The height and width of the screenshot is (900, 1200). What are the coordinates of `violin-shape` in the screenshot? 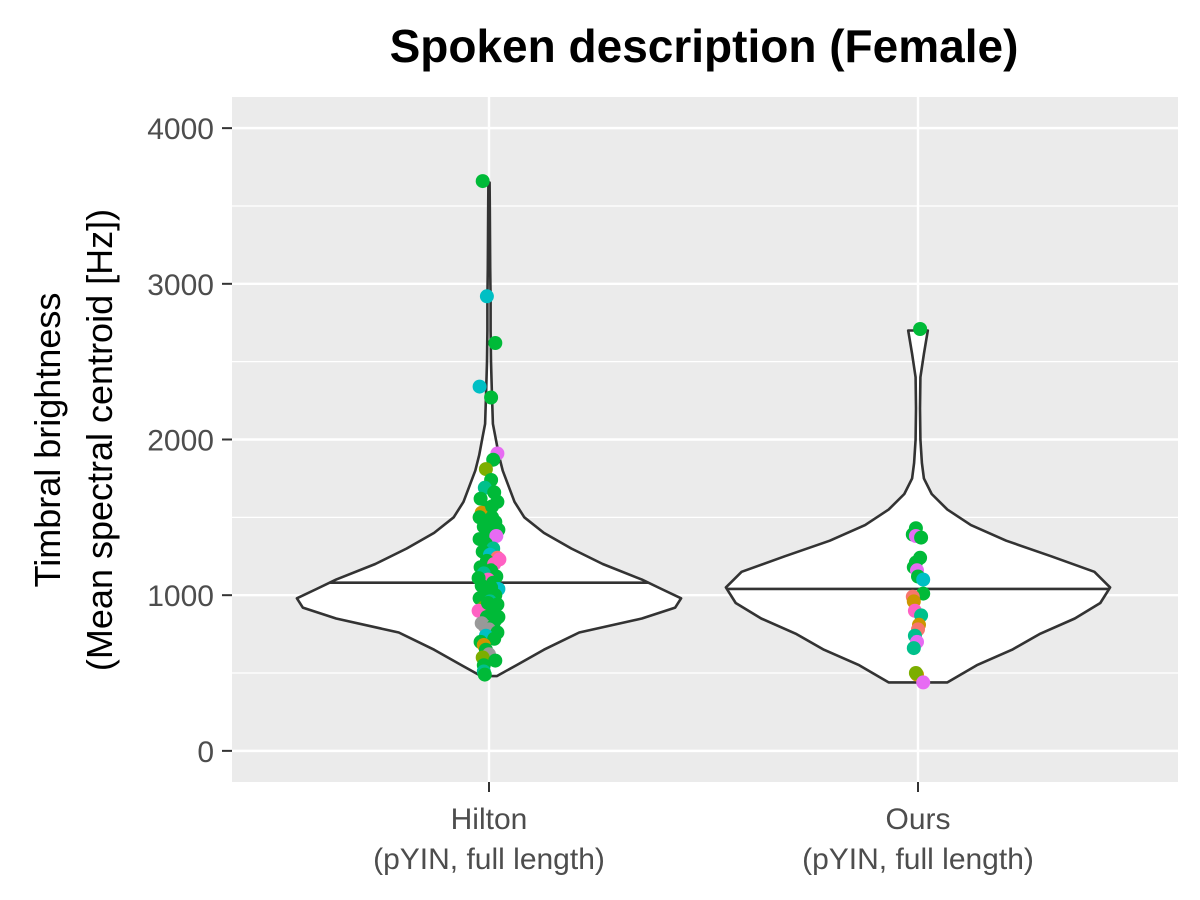 It's located at (918, 506).